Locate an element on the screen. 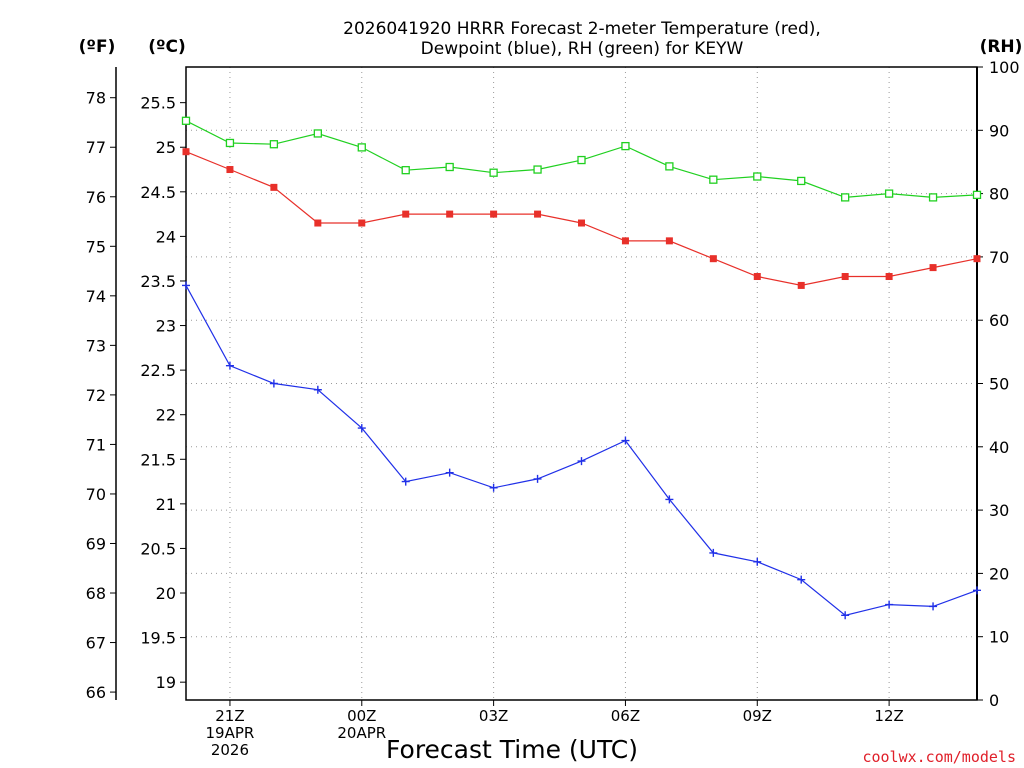 Image resolution: width=1024 pixels, height=768 pixels. fahrenheit-tick-label: 73 is located at coordinates (96, 345).